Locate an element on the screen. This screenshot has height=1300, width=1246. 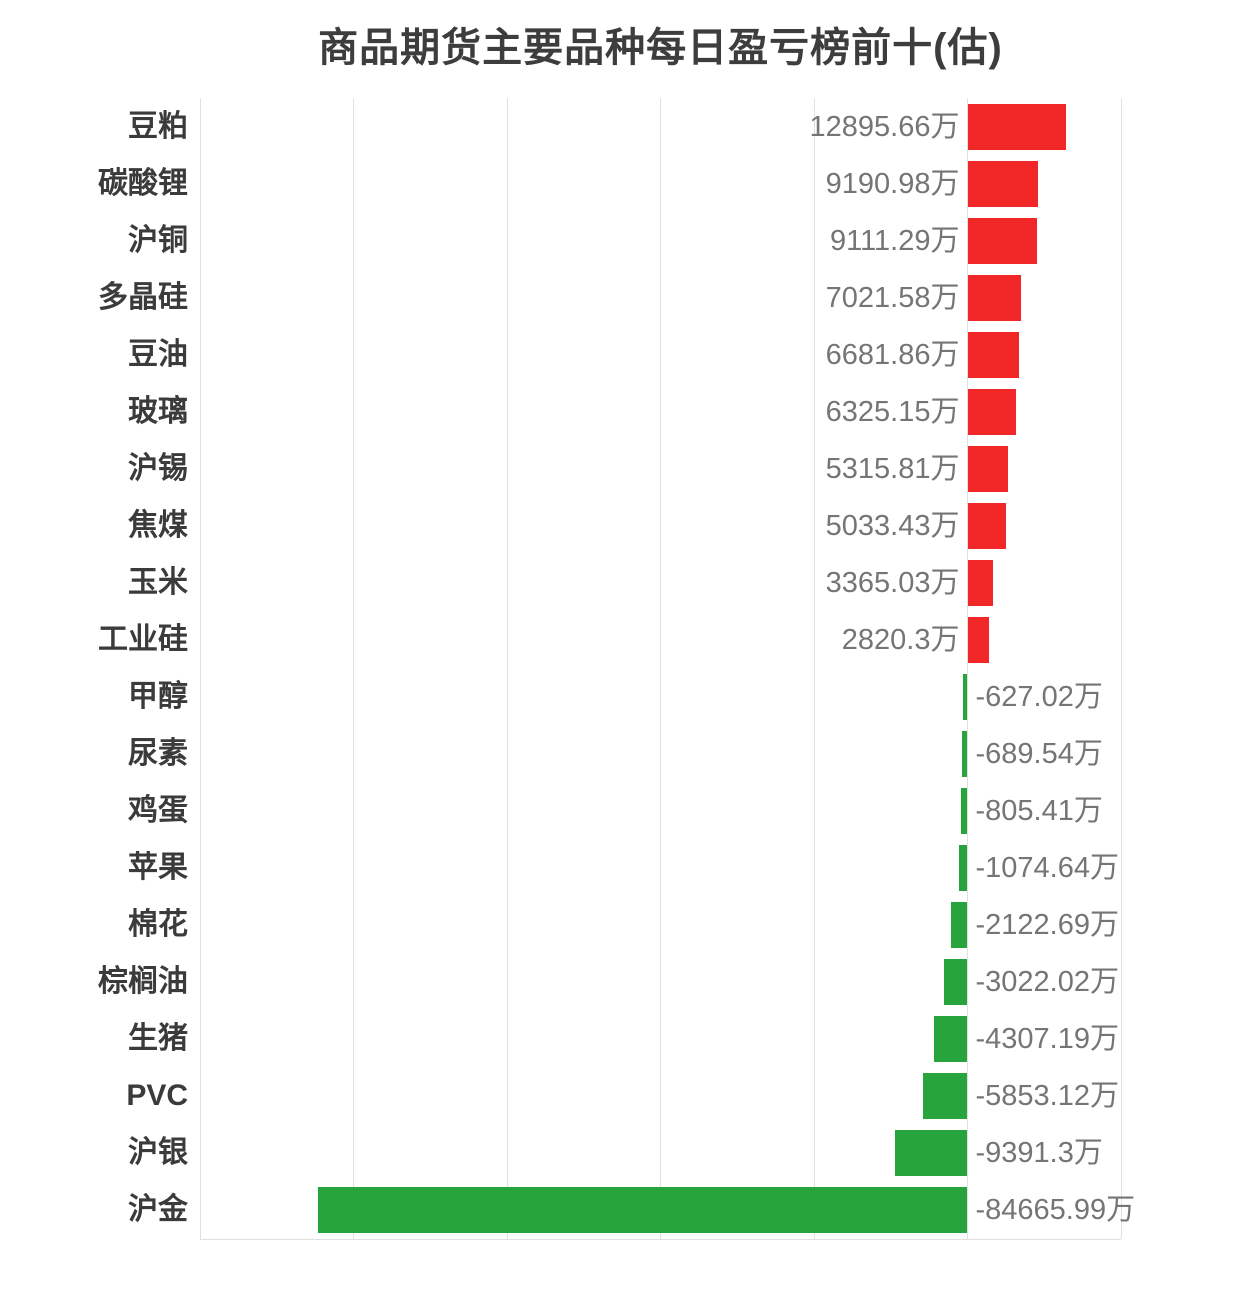
value-label: -805.41万 is located at coordinates (1039, 811).